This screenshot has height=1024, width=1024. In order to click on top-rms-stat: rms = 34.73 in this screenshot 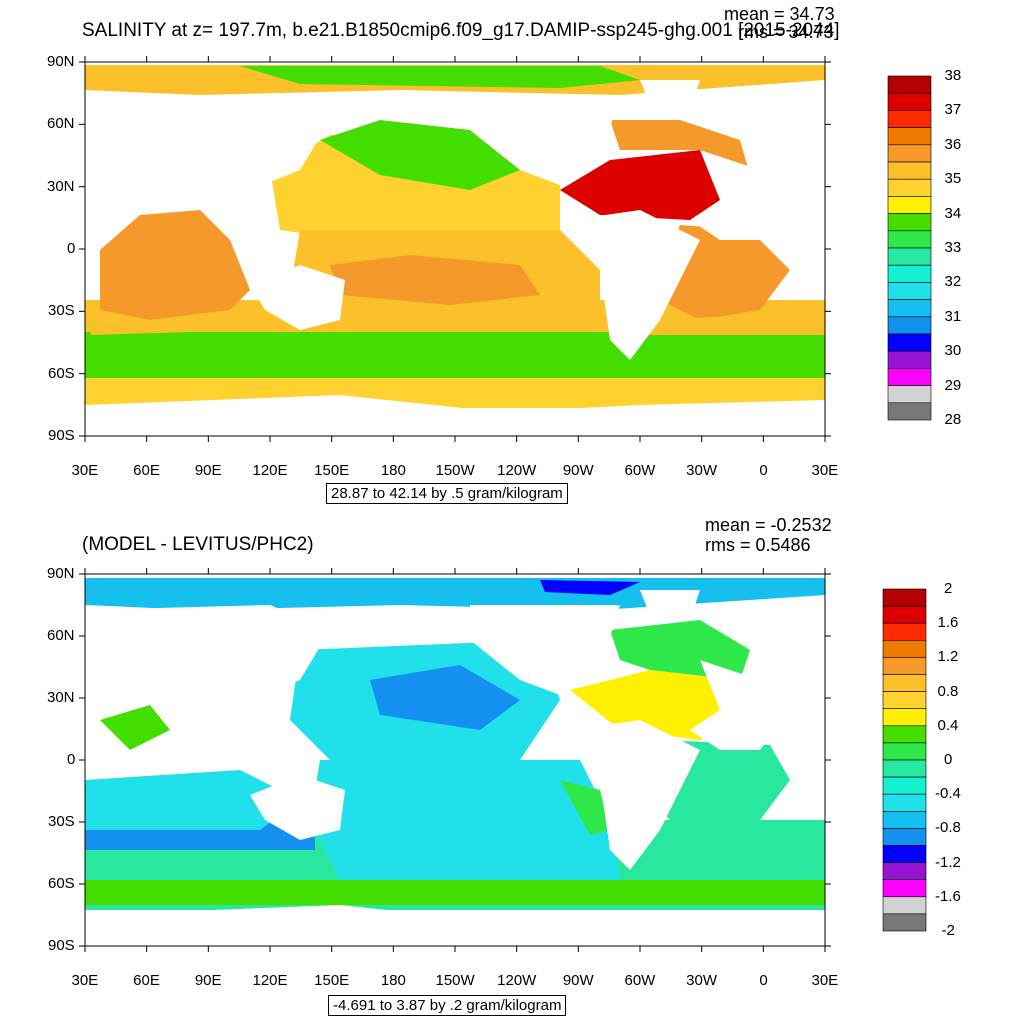, I will do `click(786, 32)`.